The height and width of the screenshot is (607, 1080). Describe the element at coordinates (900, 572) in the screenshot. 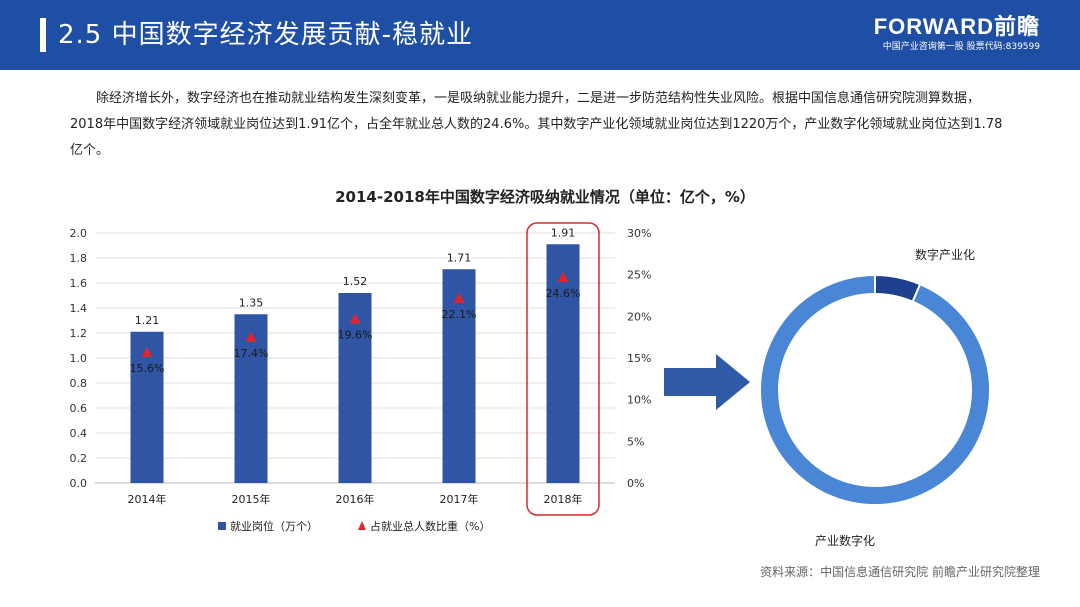

I see `source-note: 资料来源：中国信息通信研究院 前瞻产业研究院整理` at that location.